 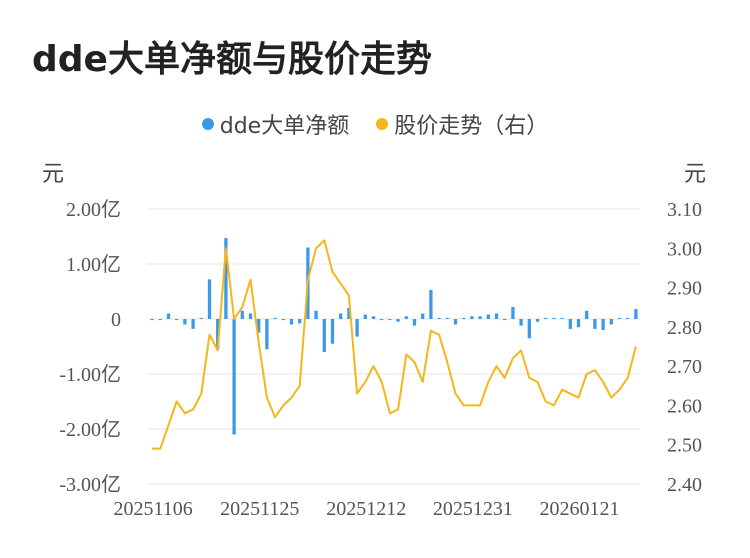 What do you see at coordinates (90, 484) in the screenshot?
I see `left-tick-label: -3.00亿` at bounding box center [90, 484].